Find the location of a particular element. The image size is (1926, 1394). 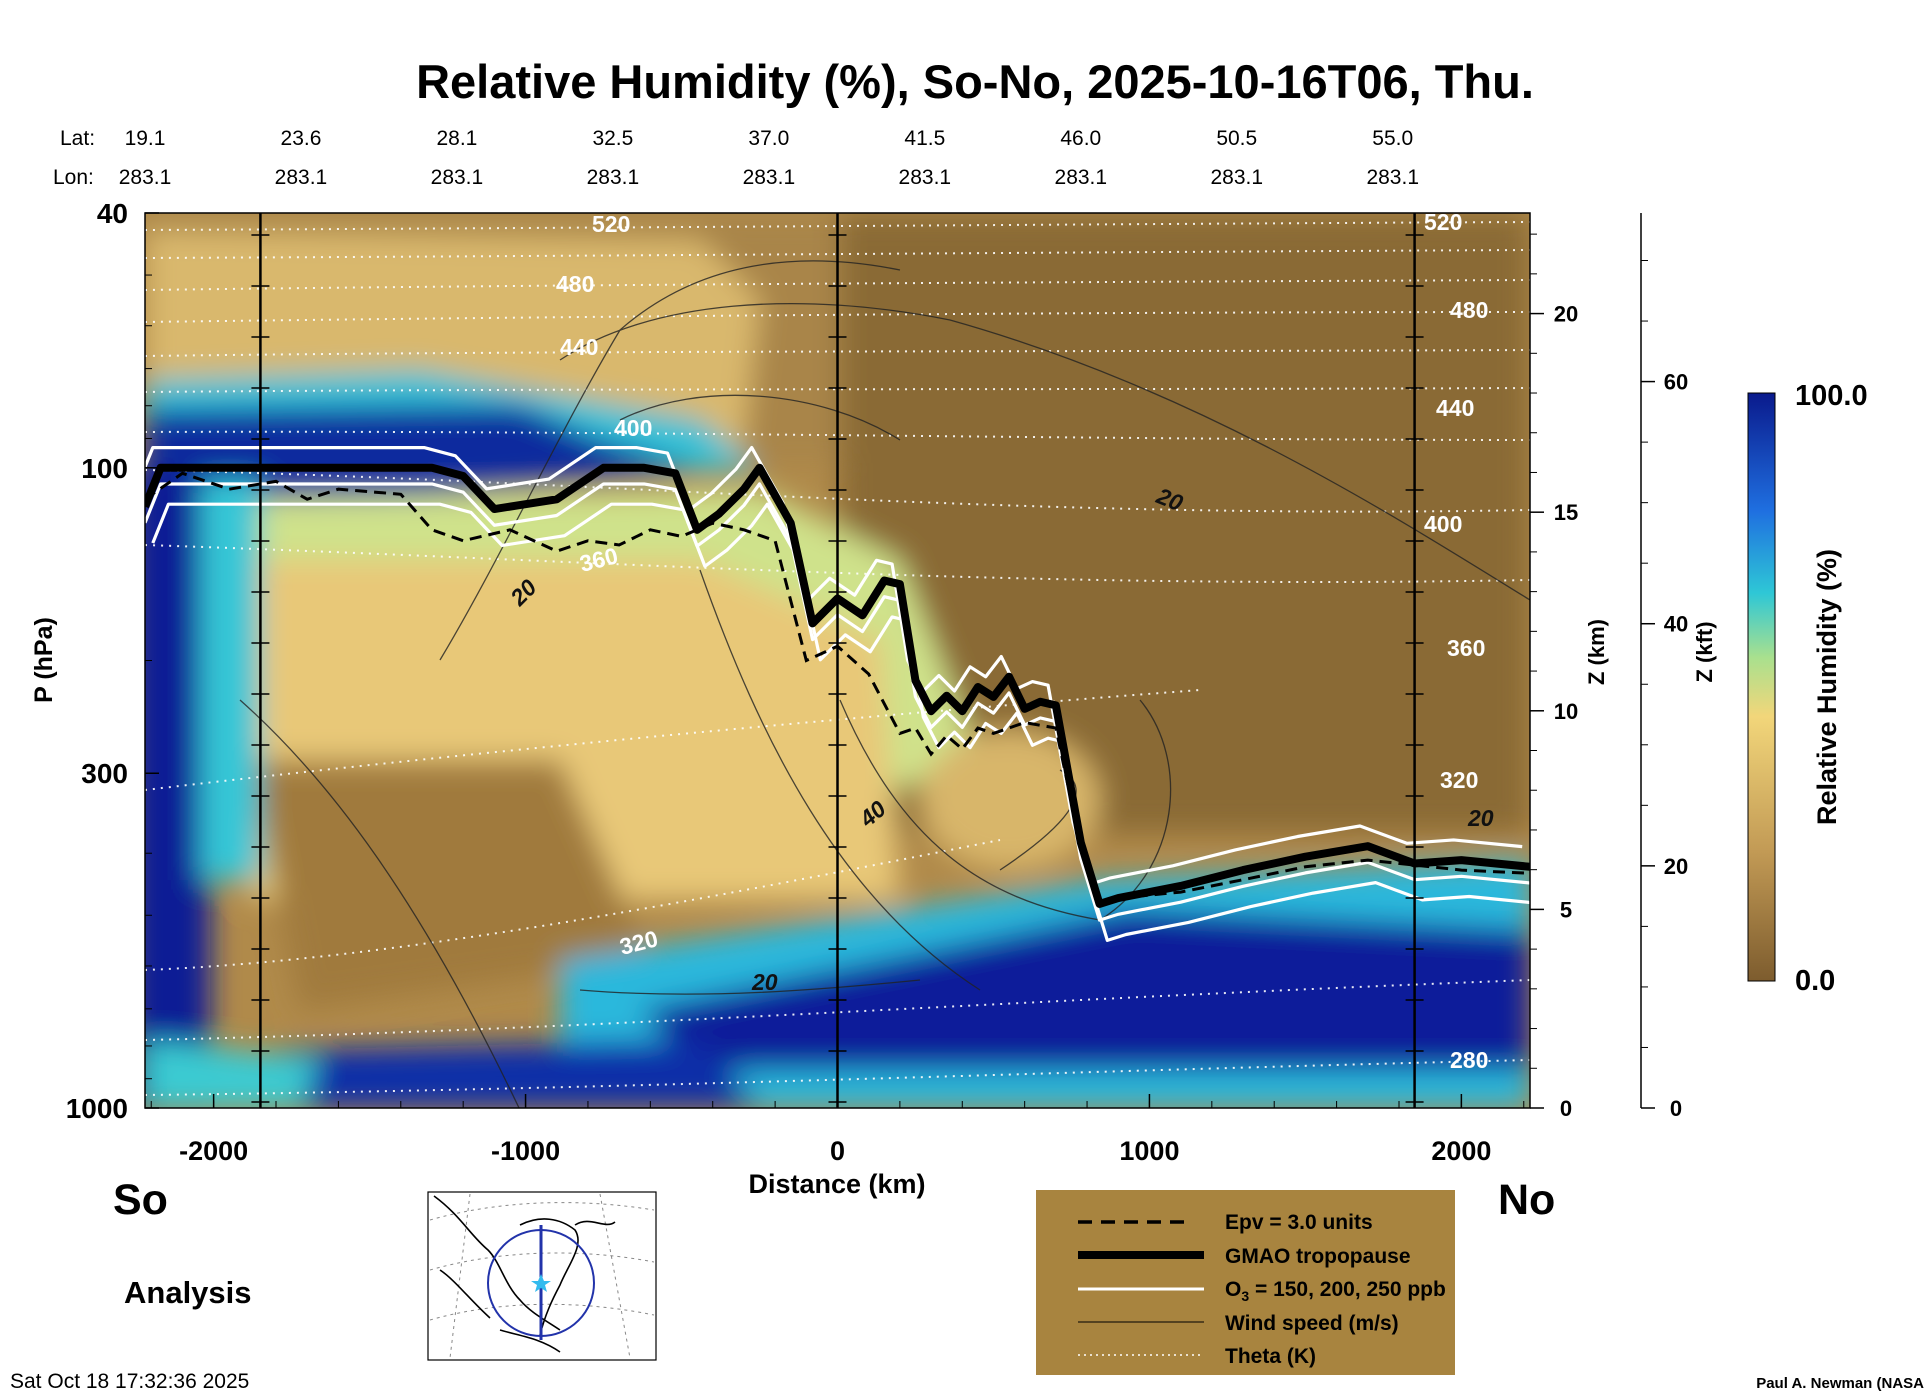

inset-coastline is located at coordinates (524, 1274).